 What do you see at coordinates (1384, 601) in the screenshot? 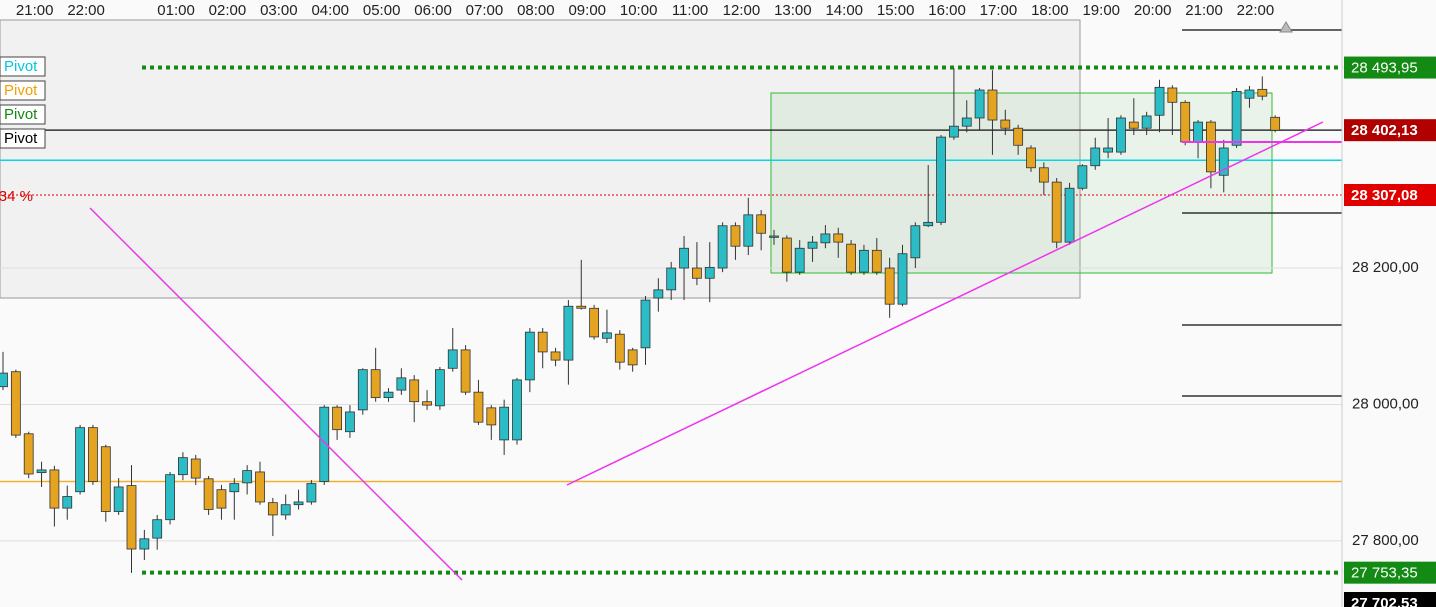
I see `price-label: 27 702,53` at bounding box center [1384, 601].